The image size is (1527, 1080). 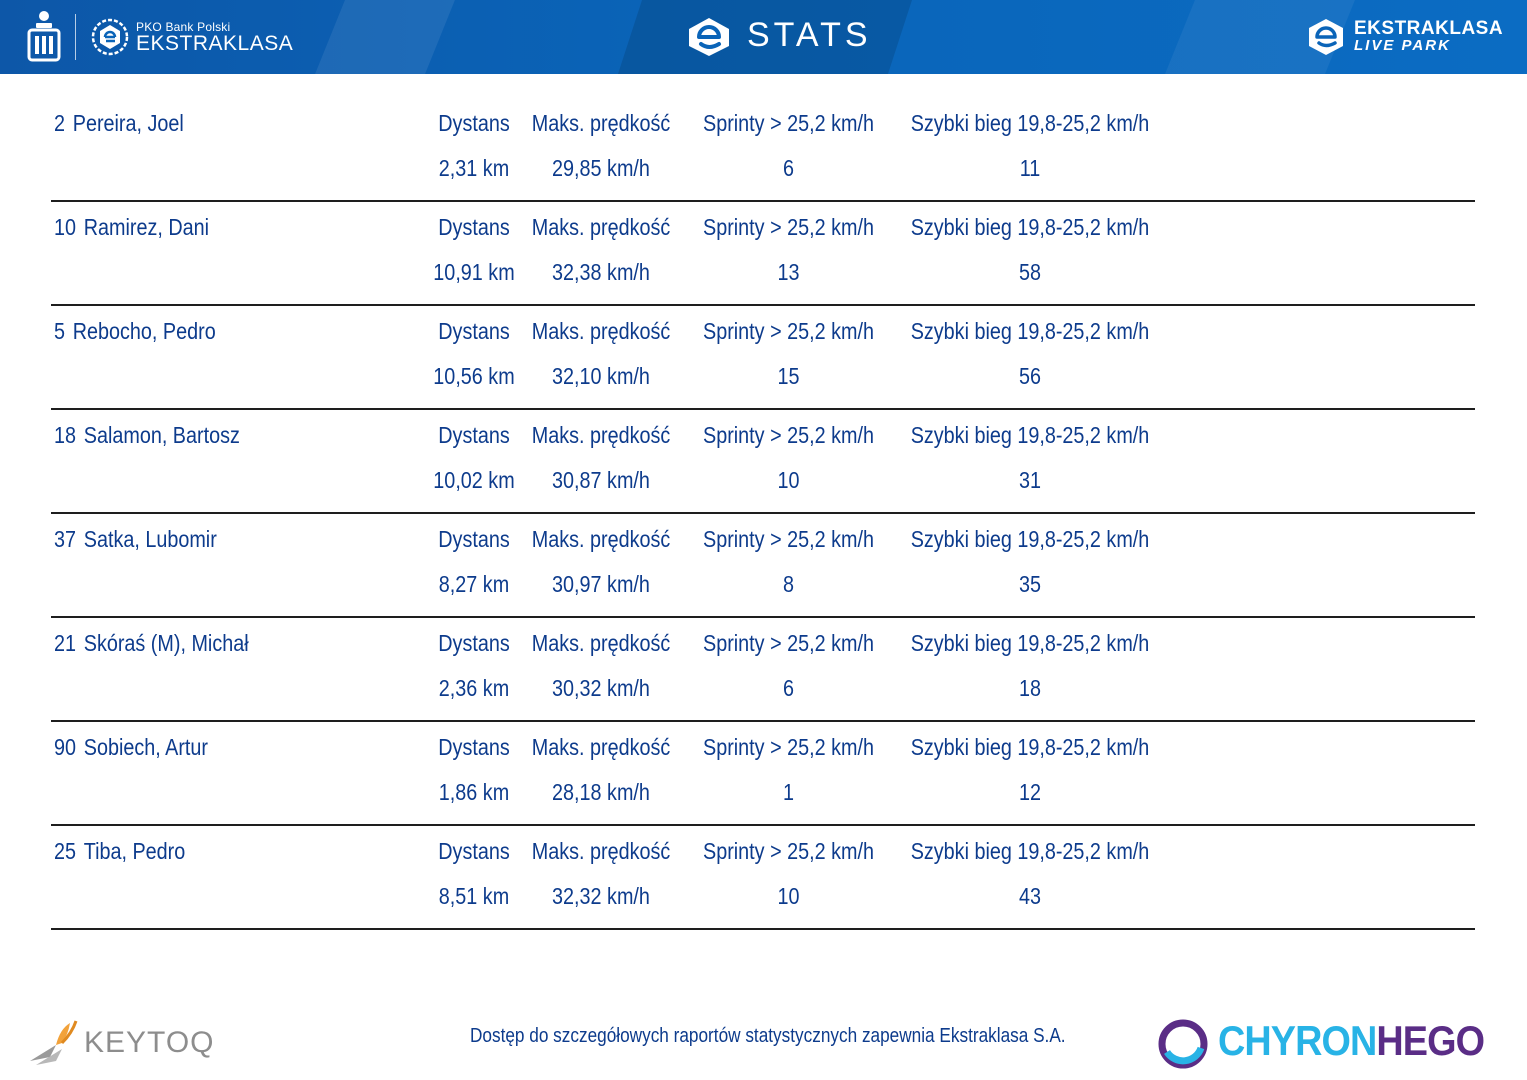 What do you see at coordinates (1030, 896) in the screenshot?
I see `fast-run-value: 43` at bounding box center [1030, 896].